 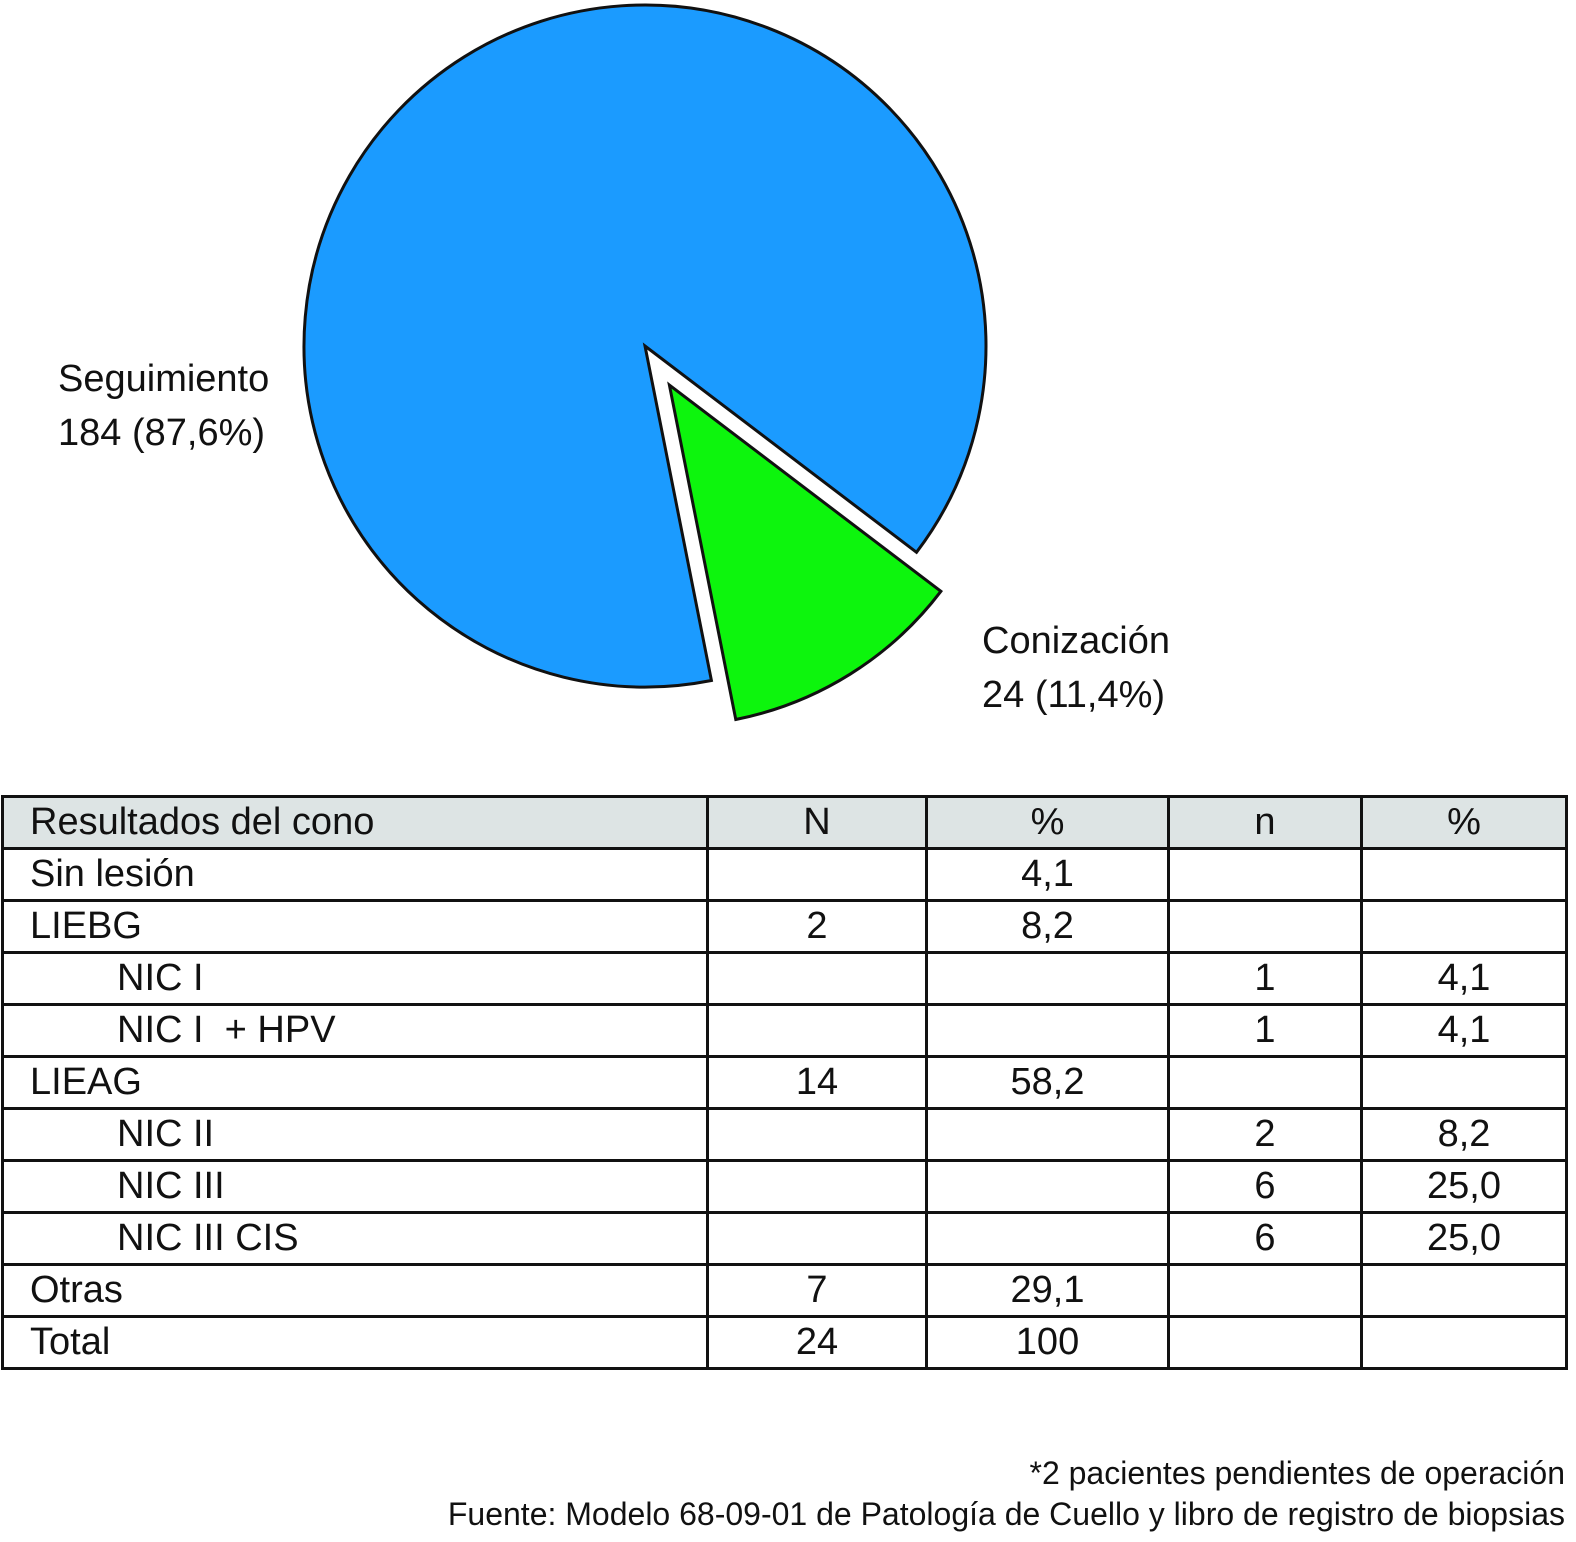 I want to click on slice-label-name: Conización, so click(x=1076, y=641).